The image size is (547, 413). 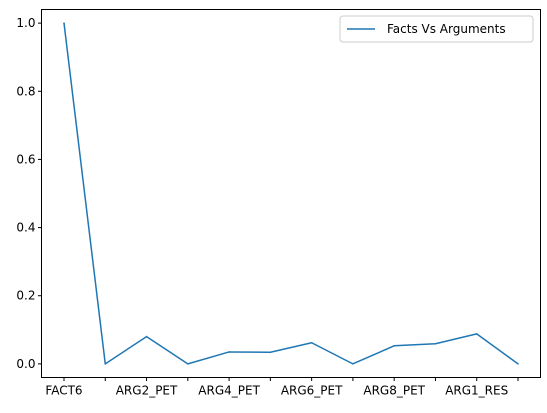 What do you see at coordinates (394, 391) in the screenshot?
I see `x-tick-label: ARG8_PET` at bounding box center [394, 391].